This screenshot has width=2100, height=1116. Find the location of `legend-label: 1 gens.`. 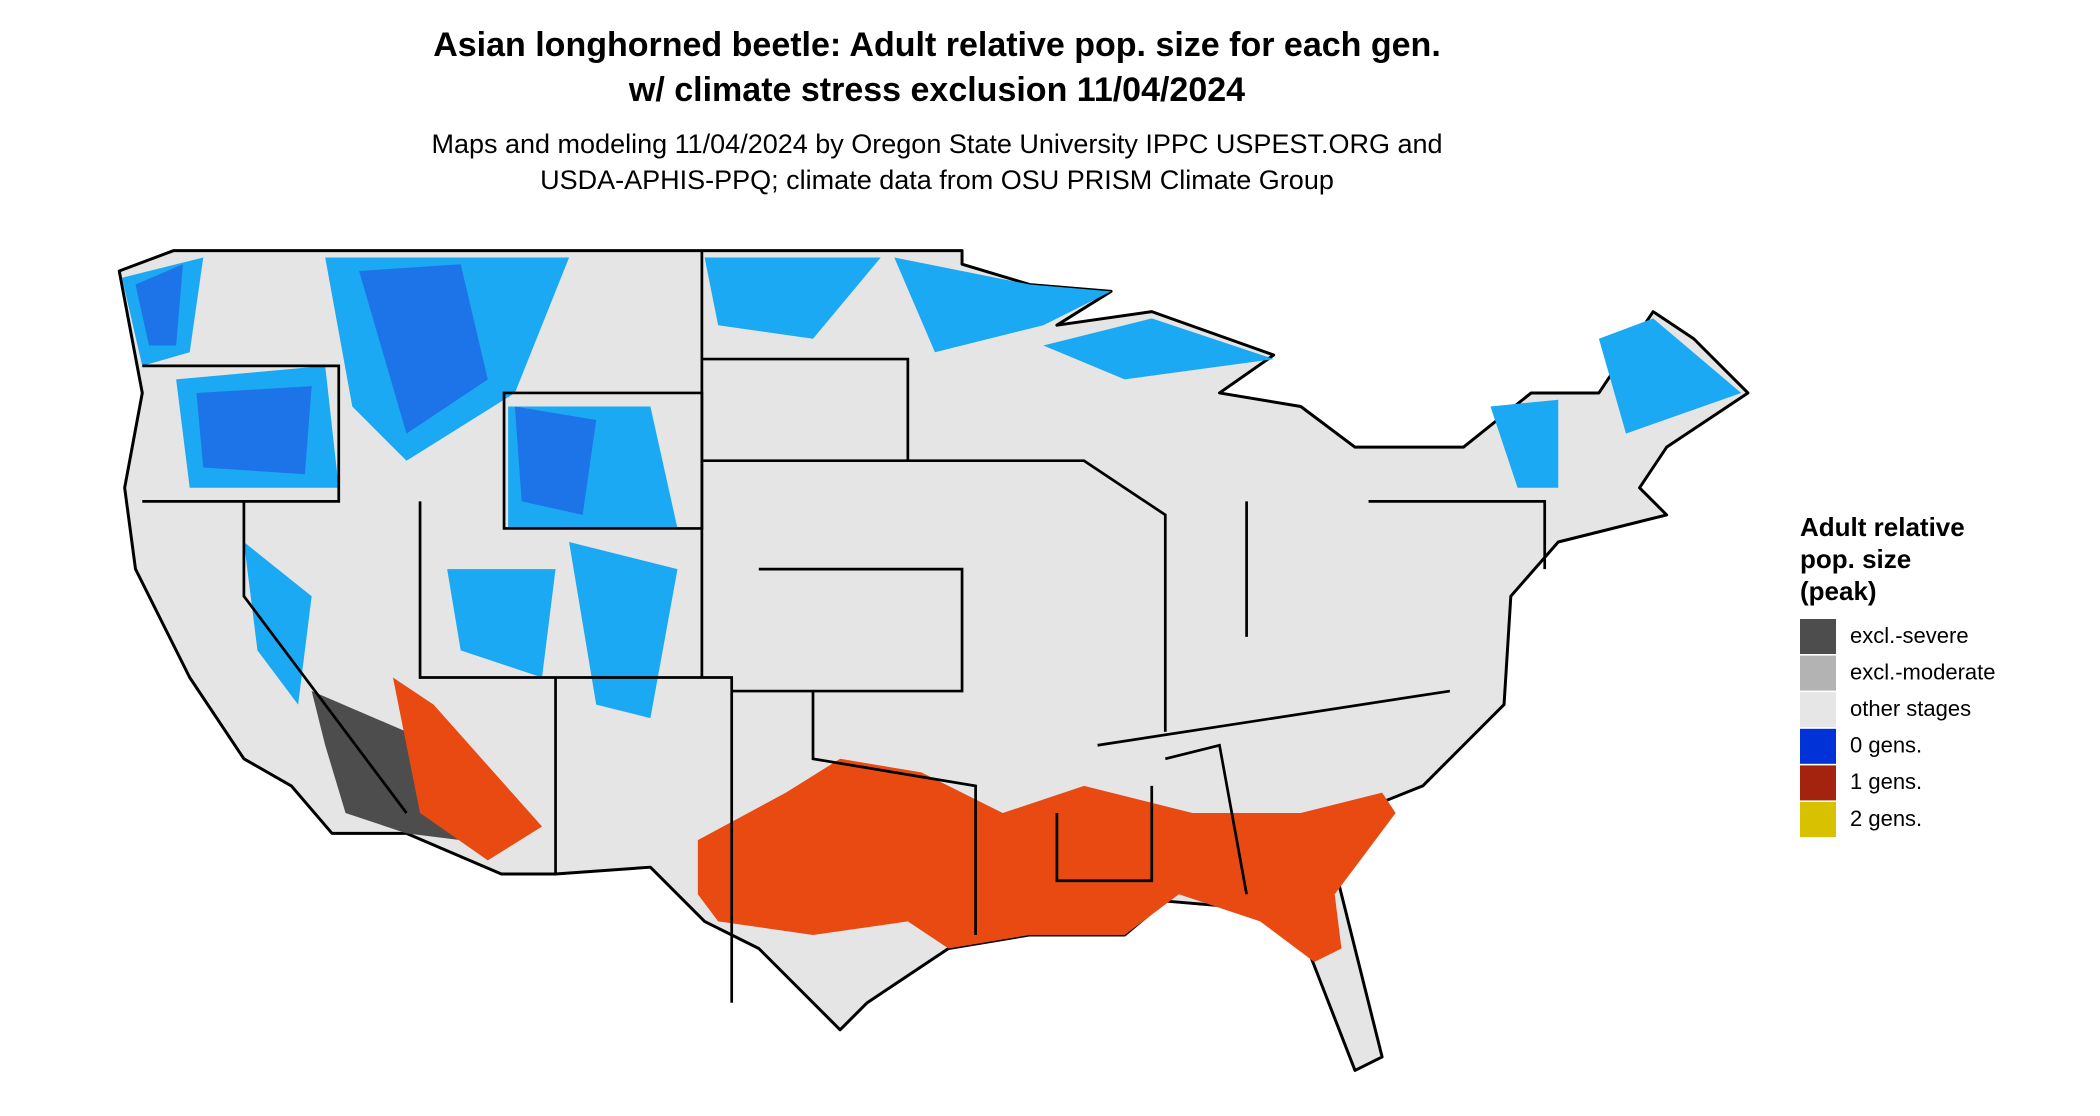

legend-label: 1 gens. is located at coordinates (1886, 781).